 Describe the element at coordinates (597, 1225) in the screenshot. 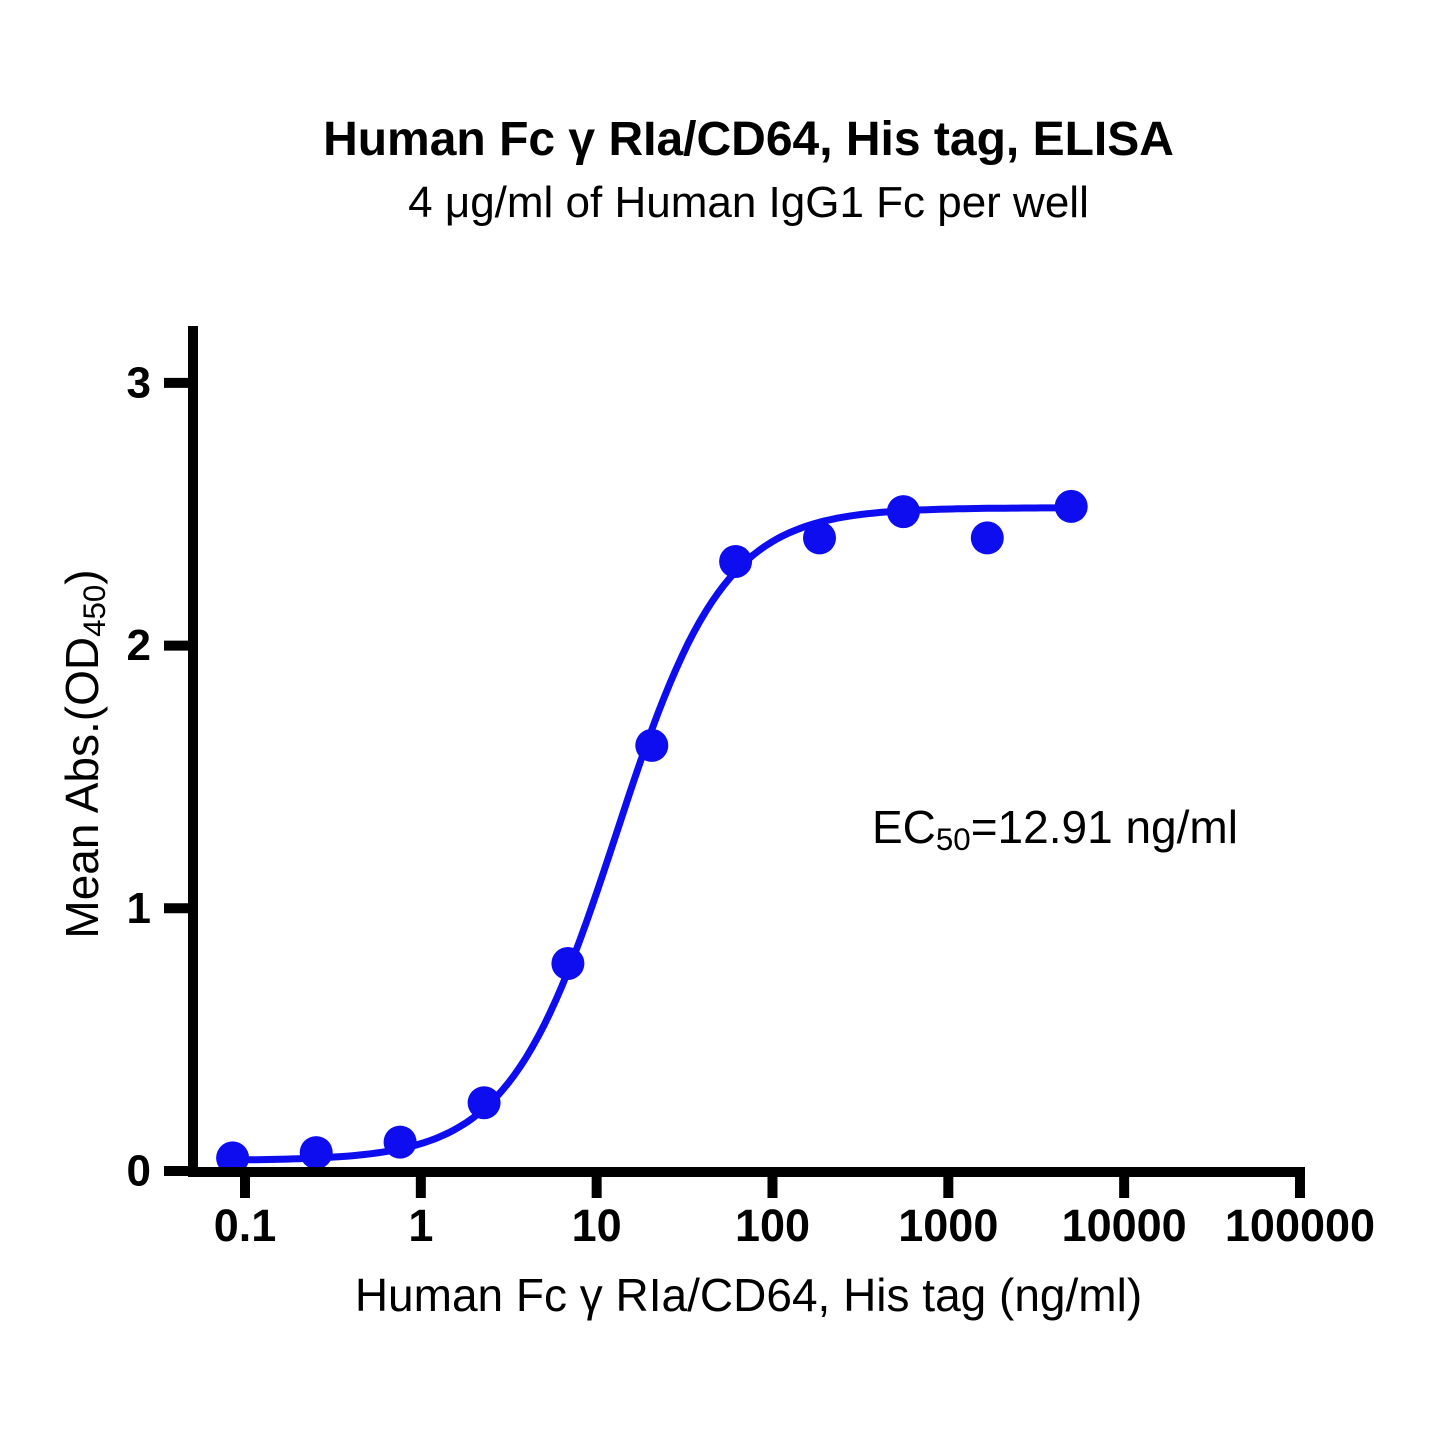

I see `x-tick-label: 10` at that location.